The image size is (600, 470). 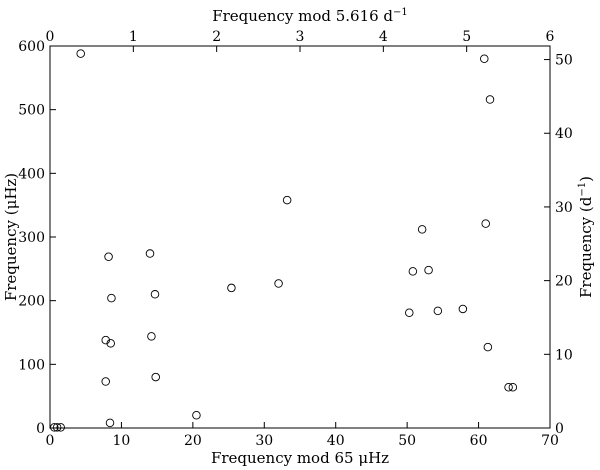 I want to click on y-left-tick-label: 500, so click(x=31, y=111).